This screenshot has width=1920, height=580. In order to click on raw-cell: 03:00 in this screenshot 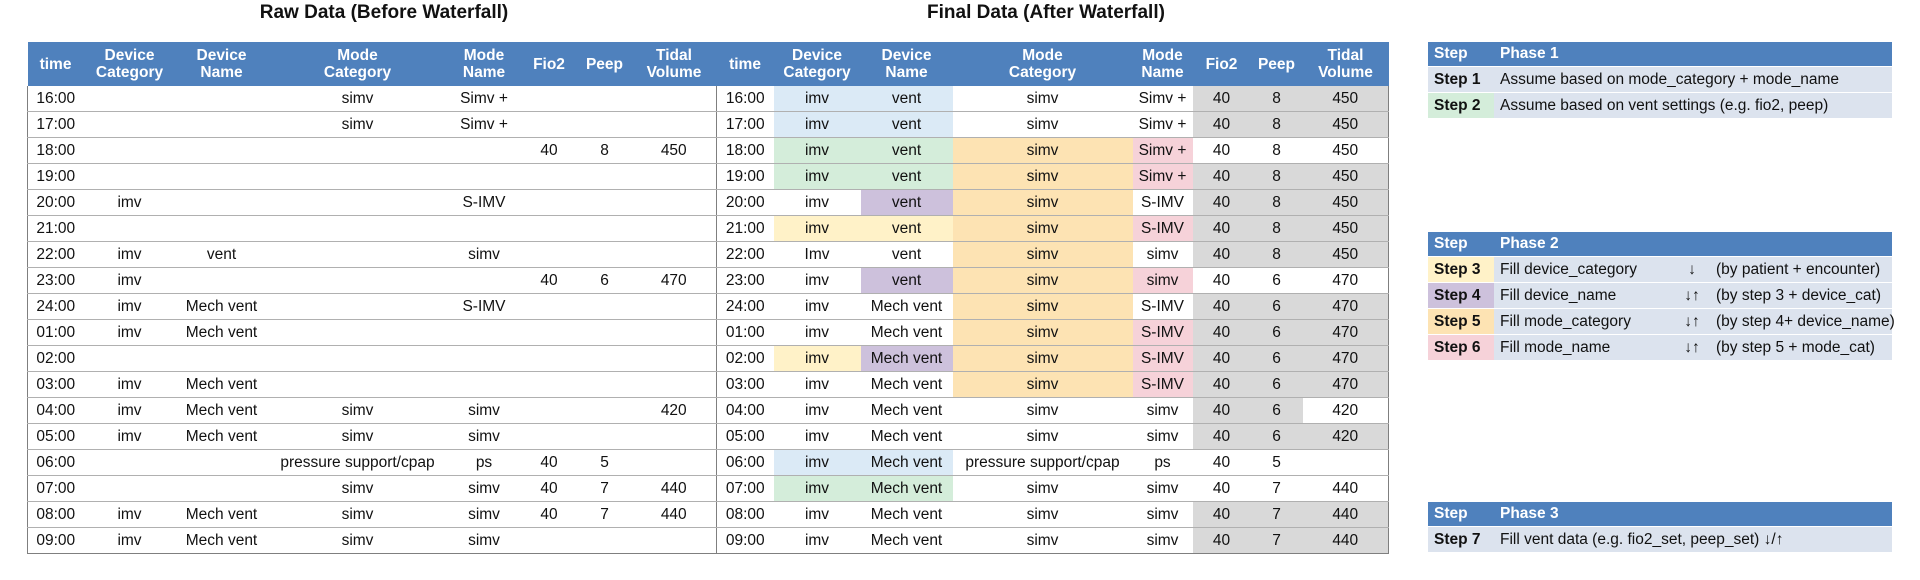, I will do `click(55, 384)`.